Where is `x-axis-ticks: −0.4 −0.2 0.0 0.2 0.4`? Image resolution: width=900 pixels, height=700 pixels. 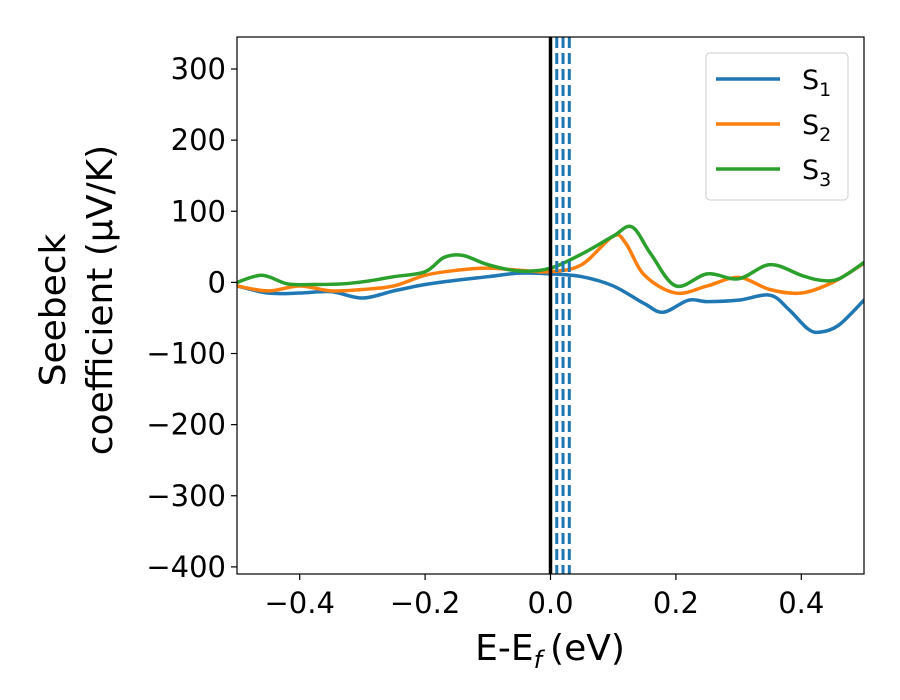
x-axis-ticks: −0.4 −0.2 0.0 0.2 0.4 is located at coordinates (544, 597).